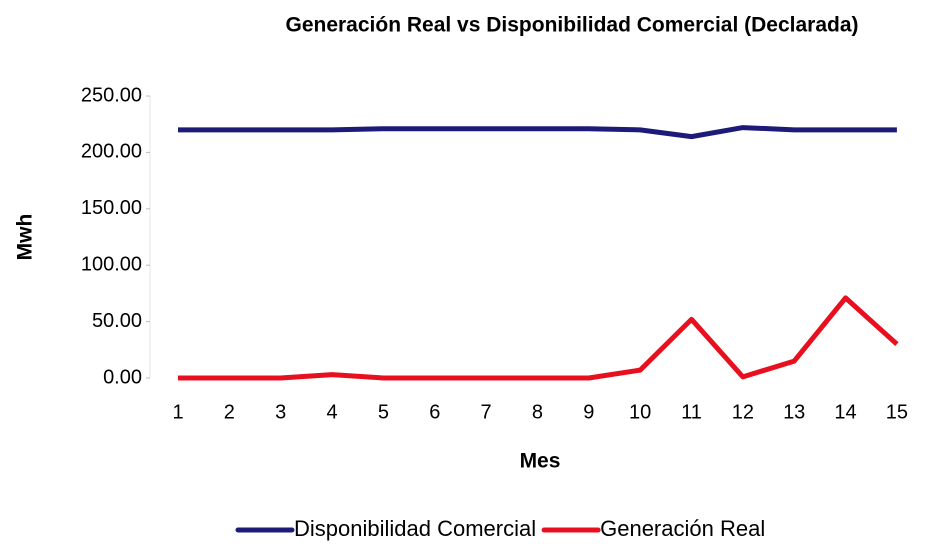 The width and height of the screenshot is (927, 544). What do you see at coordinates (122, 377) in the screenshot?
I see `y-tick-label: 0.00` at bounding box center [122, 377].